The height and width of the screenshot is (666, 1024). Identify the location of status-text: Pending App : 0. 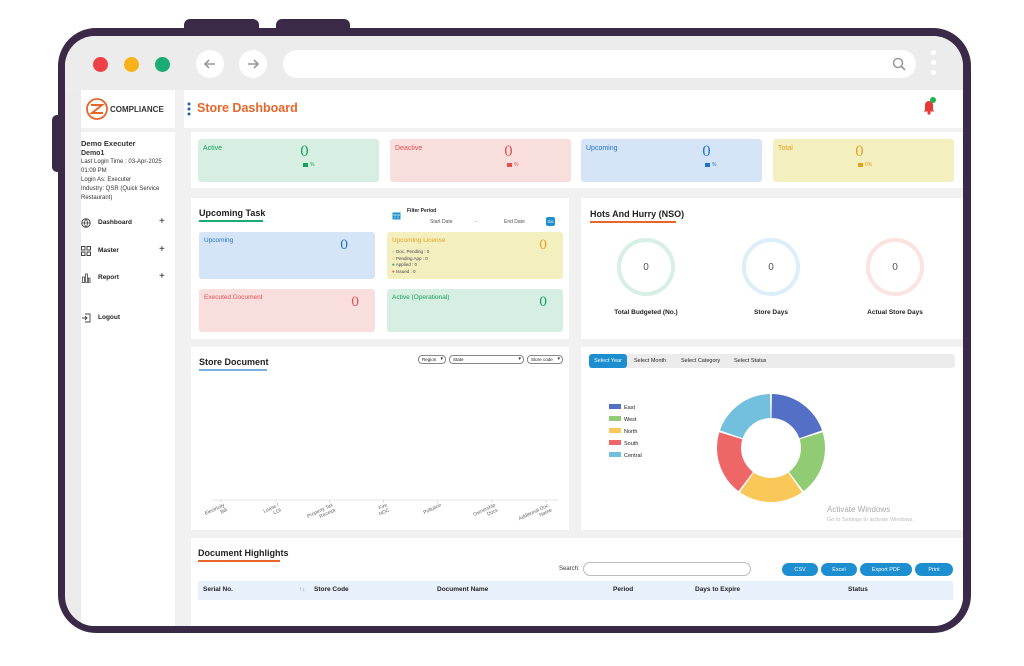
(411, 258).